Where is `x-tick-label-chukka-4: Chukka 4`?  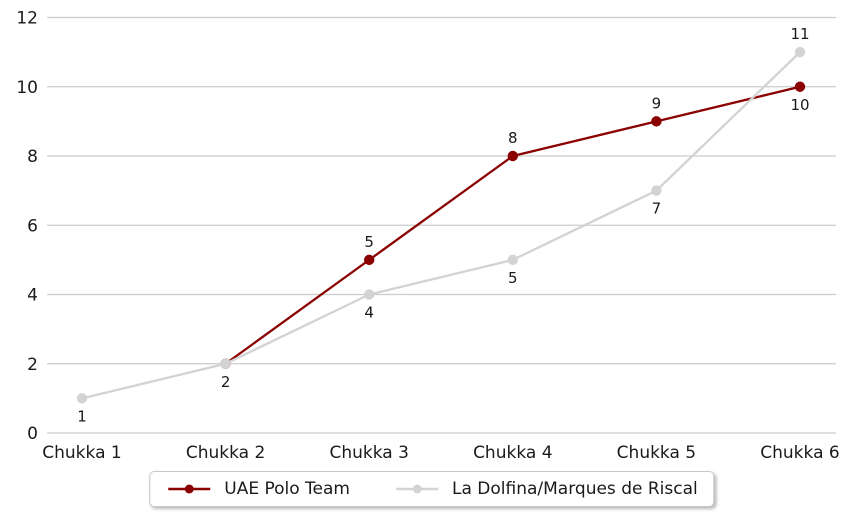
x-tick-label-chukka-4: Chukka 4 is located at coordinates (512, 453).